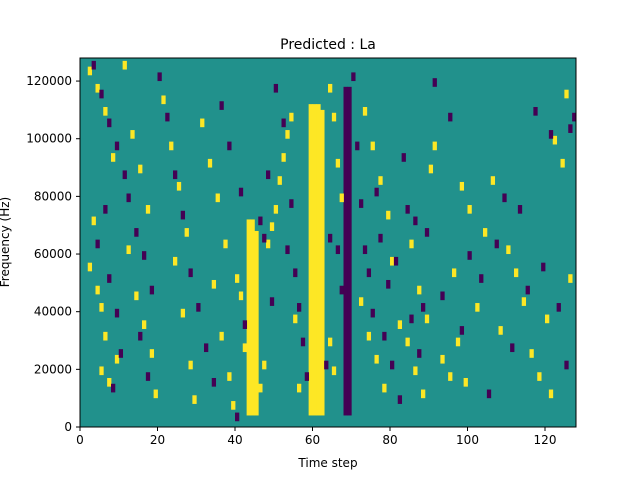  I want to click on y-tick-label: 20000, so click(53, 369).